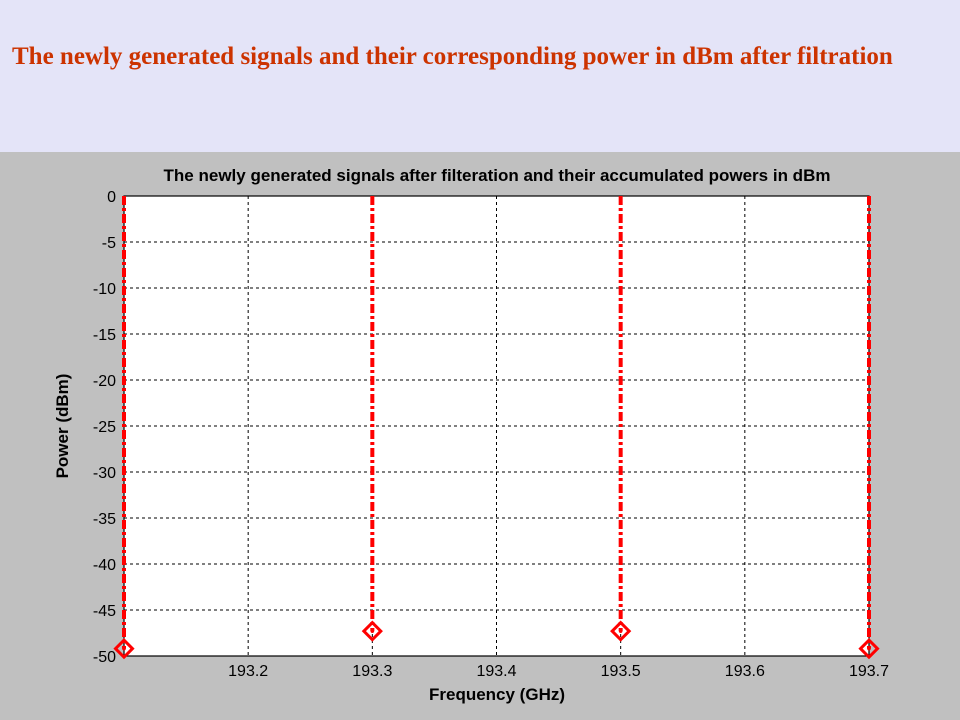 Image resolution: width=960 pixels, height=720 pixels. I want to click on y-tick-label: -25, so click(104, 427).